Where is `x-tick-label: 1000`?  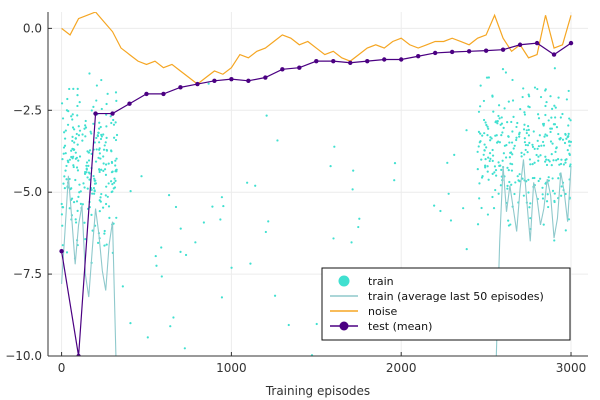
x-tick-label: 1000 is located at coordinates (231, 368).